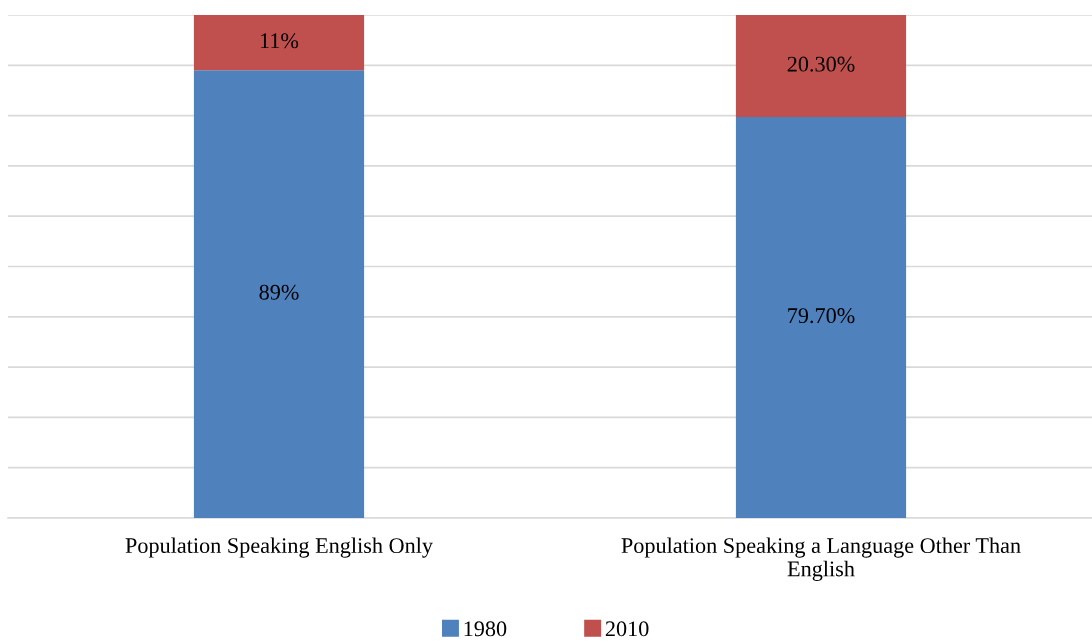 The height and width of the screenshot is (643, 1092). I want to click on x-tick-label: Population Speaking a Language Other Than English, so click(821, 559).